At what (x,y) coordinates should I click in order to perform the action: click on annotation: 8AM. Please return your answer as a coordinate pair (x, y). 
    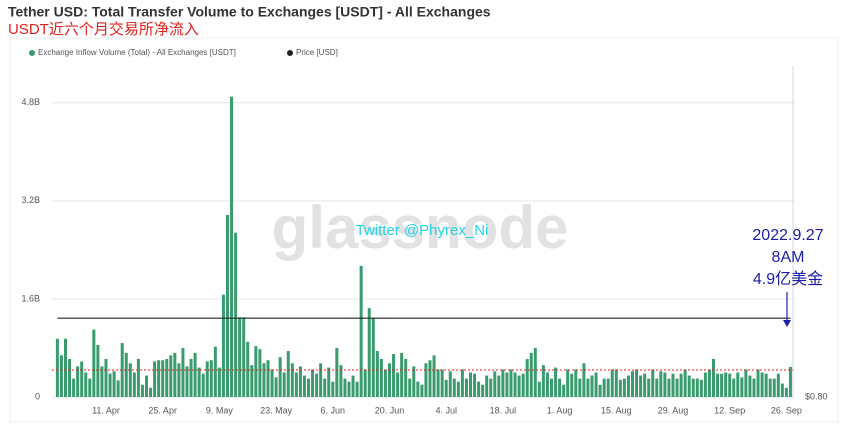
    Looking at the image, I should click on (788, 257).